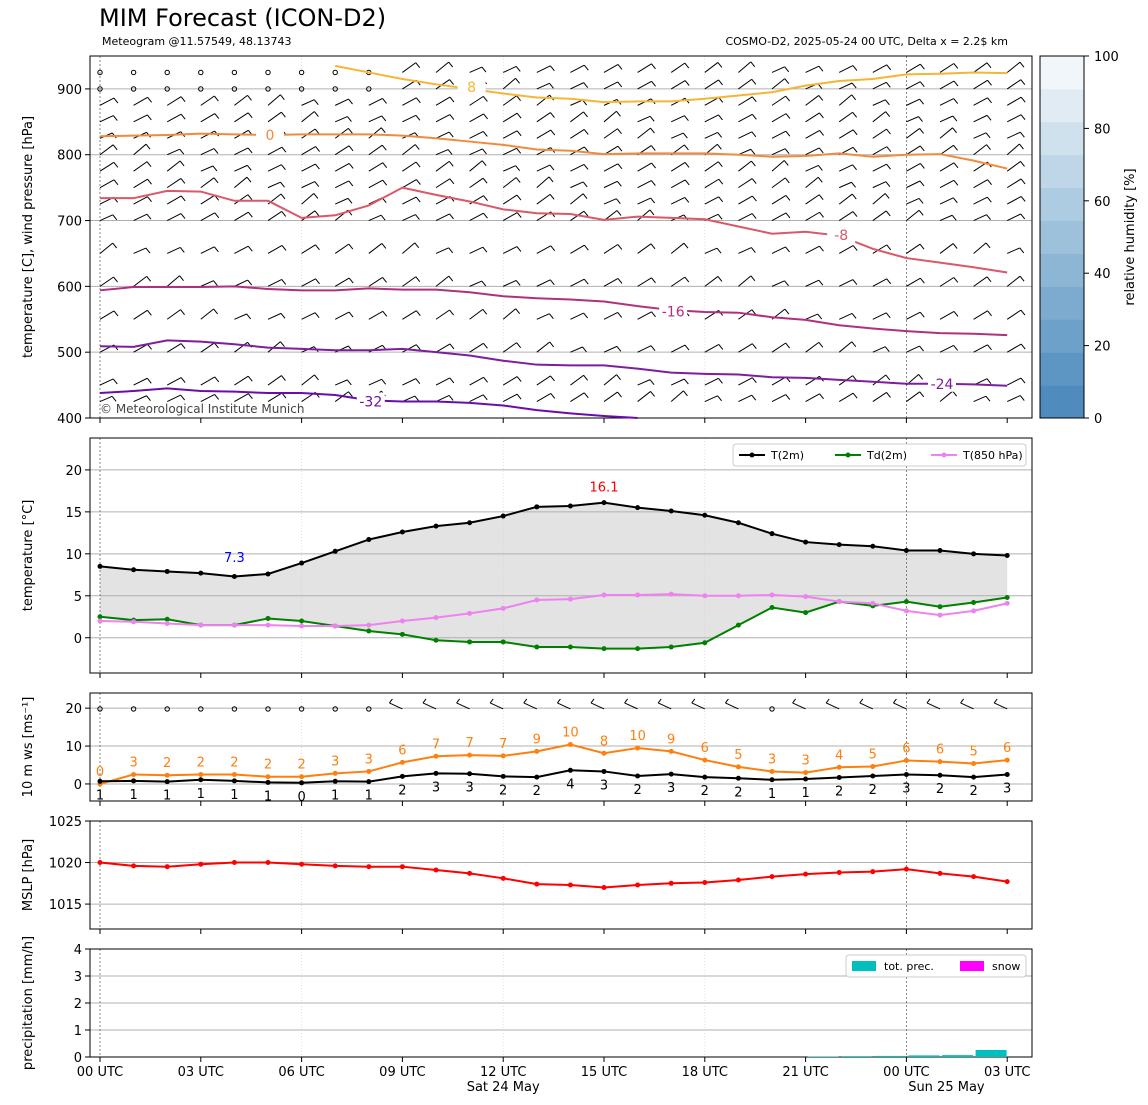  What do you see at coordinates (705, 748) in the screenshot?
I see `gust-label: 6` at bounding box center [705, 748].